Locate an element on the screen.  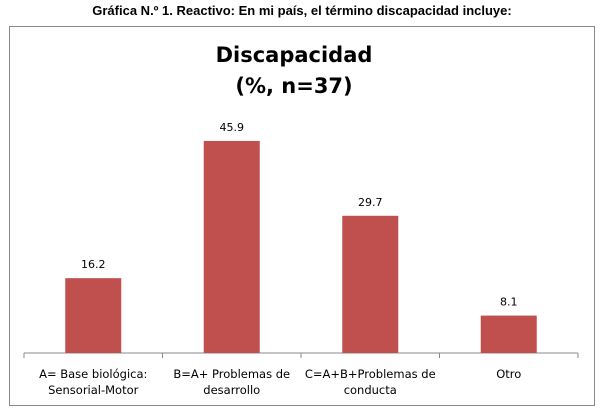
chart-title: Discapacidad is located at coordinates (294, 55).